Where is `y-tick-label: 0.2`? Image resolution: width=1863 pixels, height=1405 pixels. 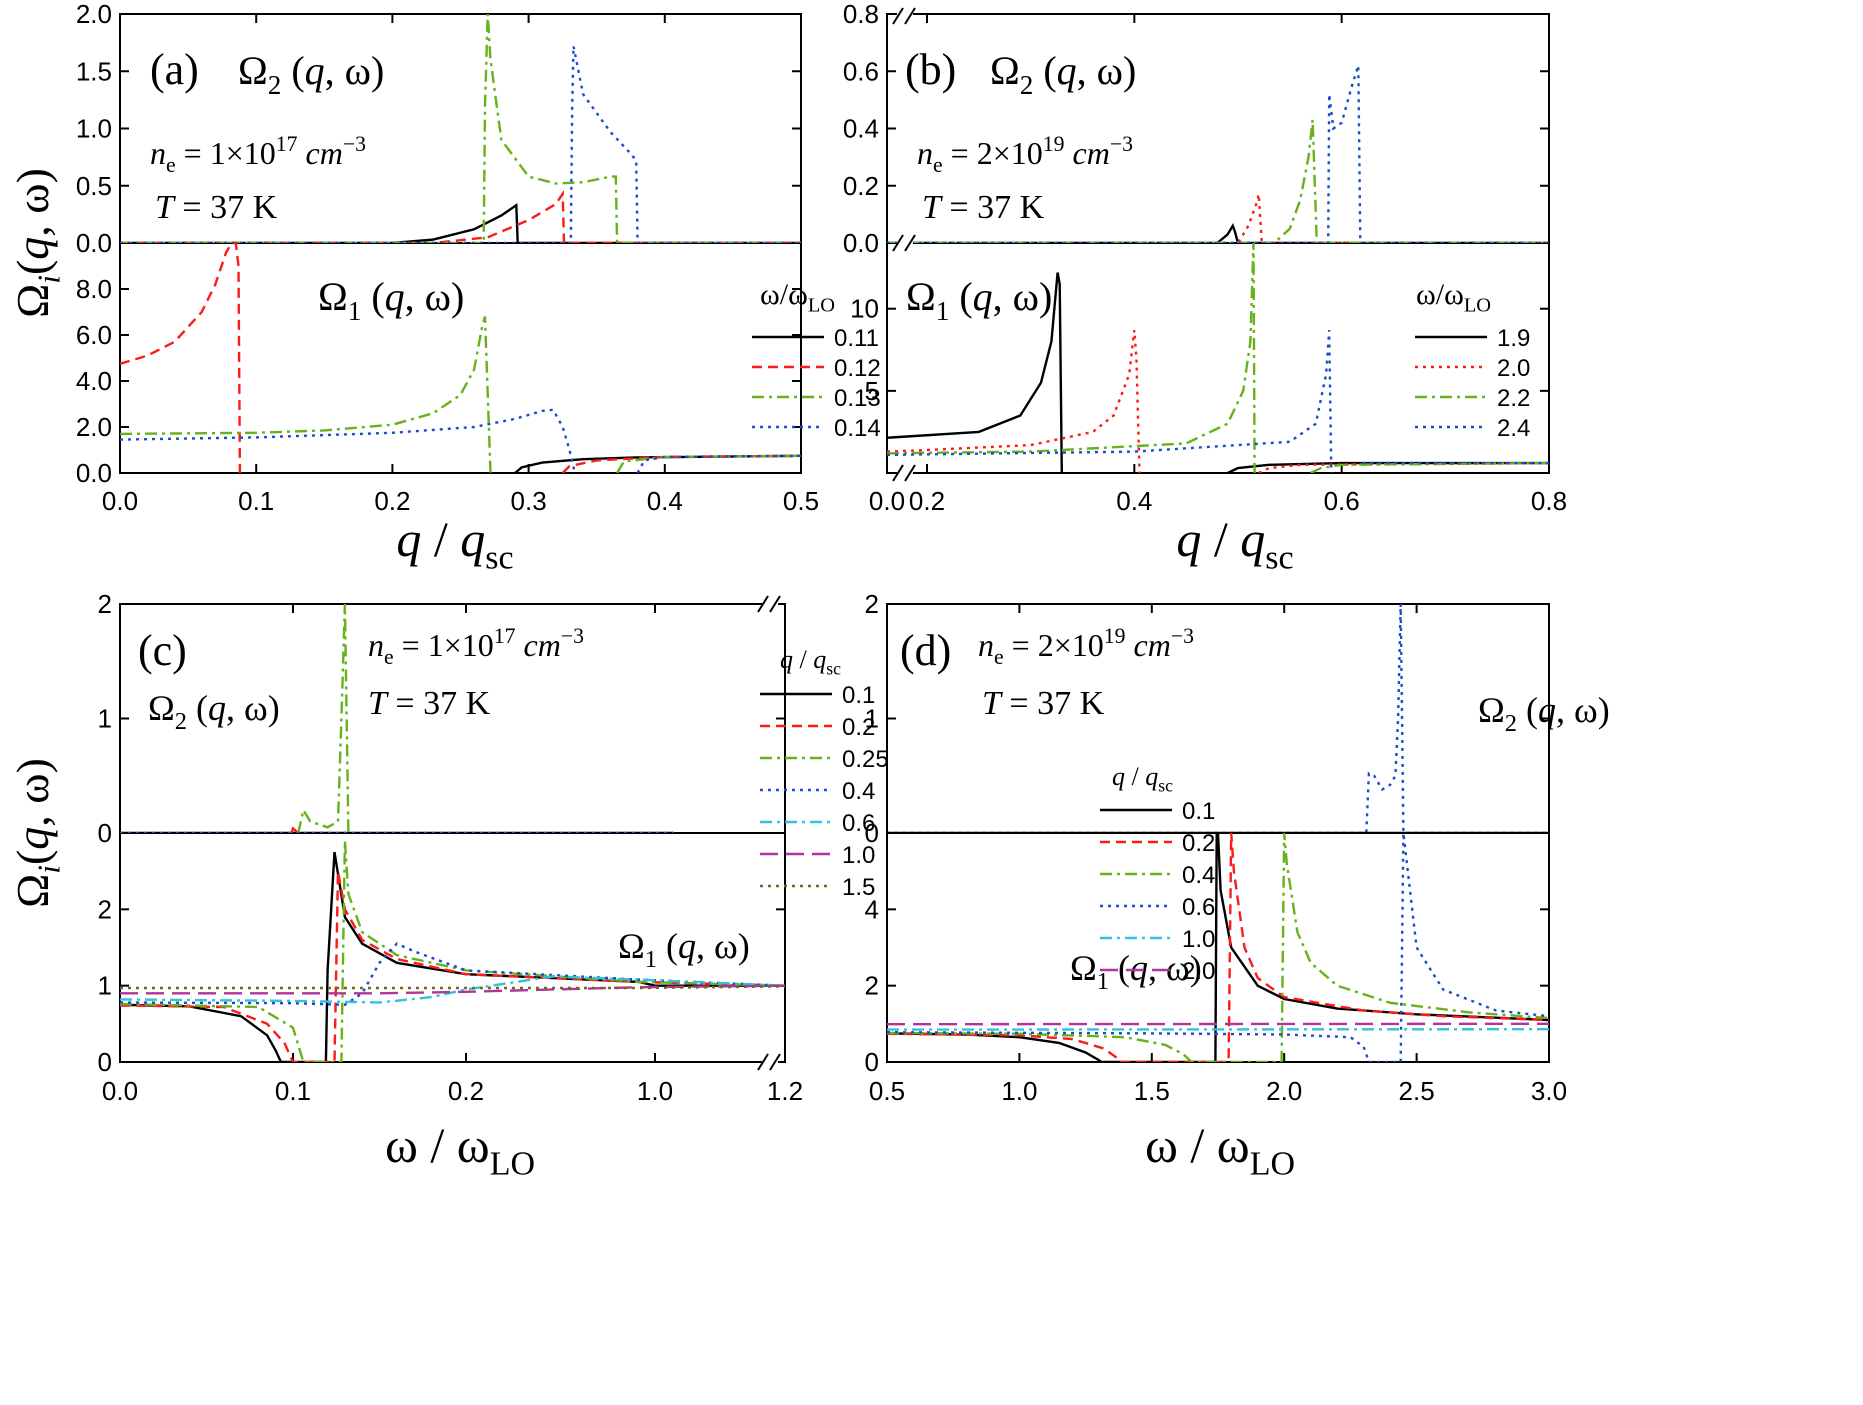
y-tick-label: 0.2 is located at coordinates (861, 186).